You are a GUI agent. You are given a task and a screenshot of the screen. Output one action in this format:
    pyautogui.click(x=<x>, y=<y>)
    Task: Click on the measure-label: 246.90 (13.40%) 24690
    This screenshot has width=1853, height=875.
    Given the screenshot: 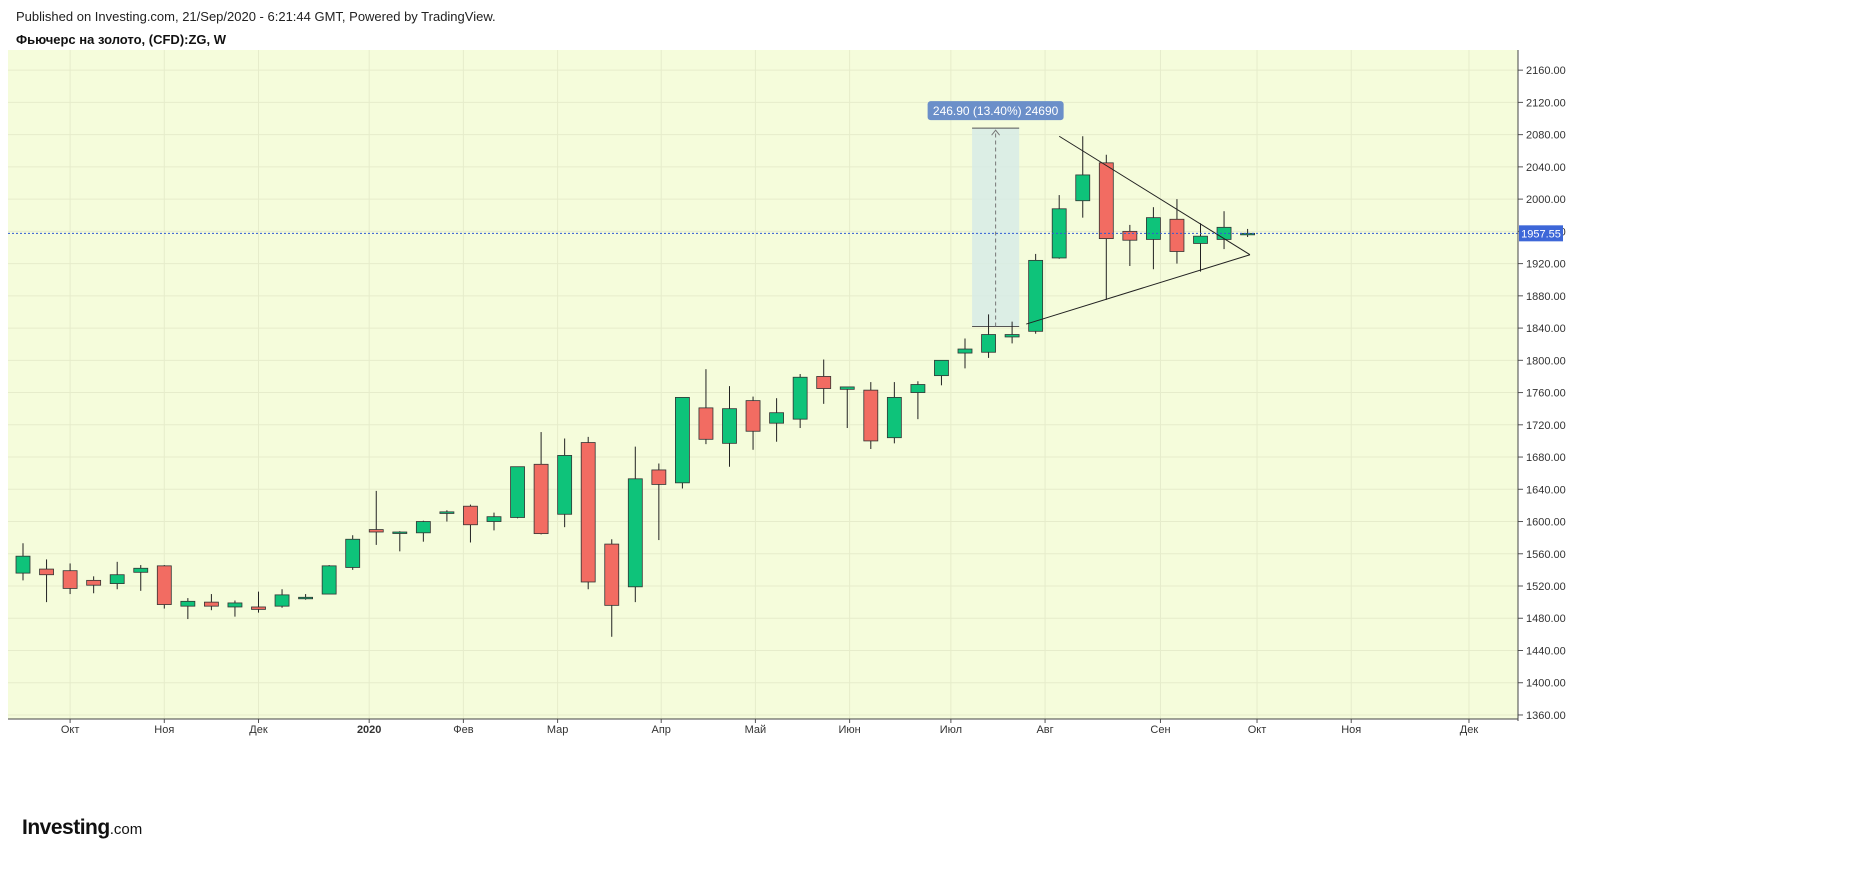 What is the action you would take?
    pyautogui.click(x=996, y=111)
    